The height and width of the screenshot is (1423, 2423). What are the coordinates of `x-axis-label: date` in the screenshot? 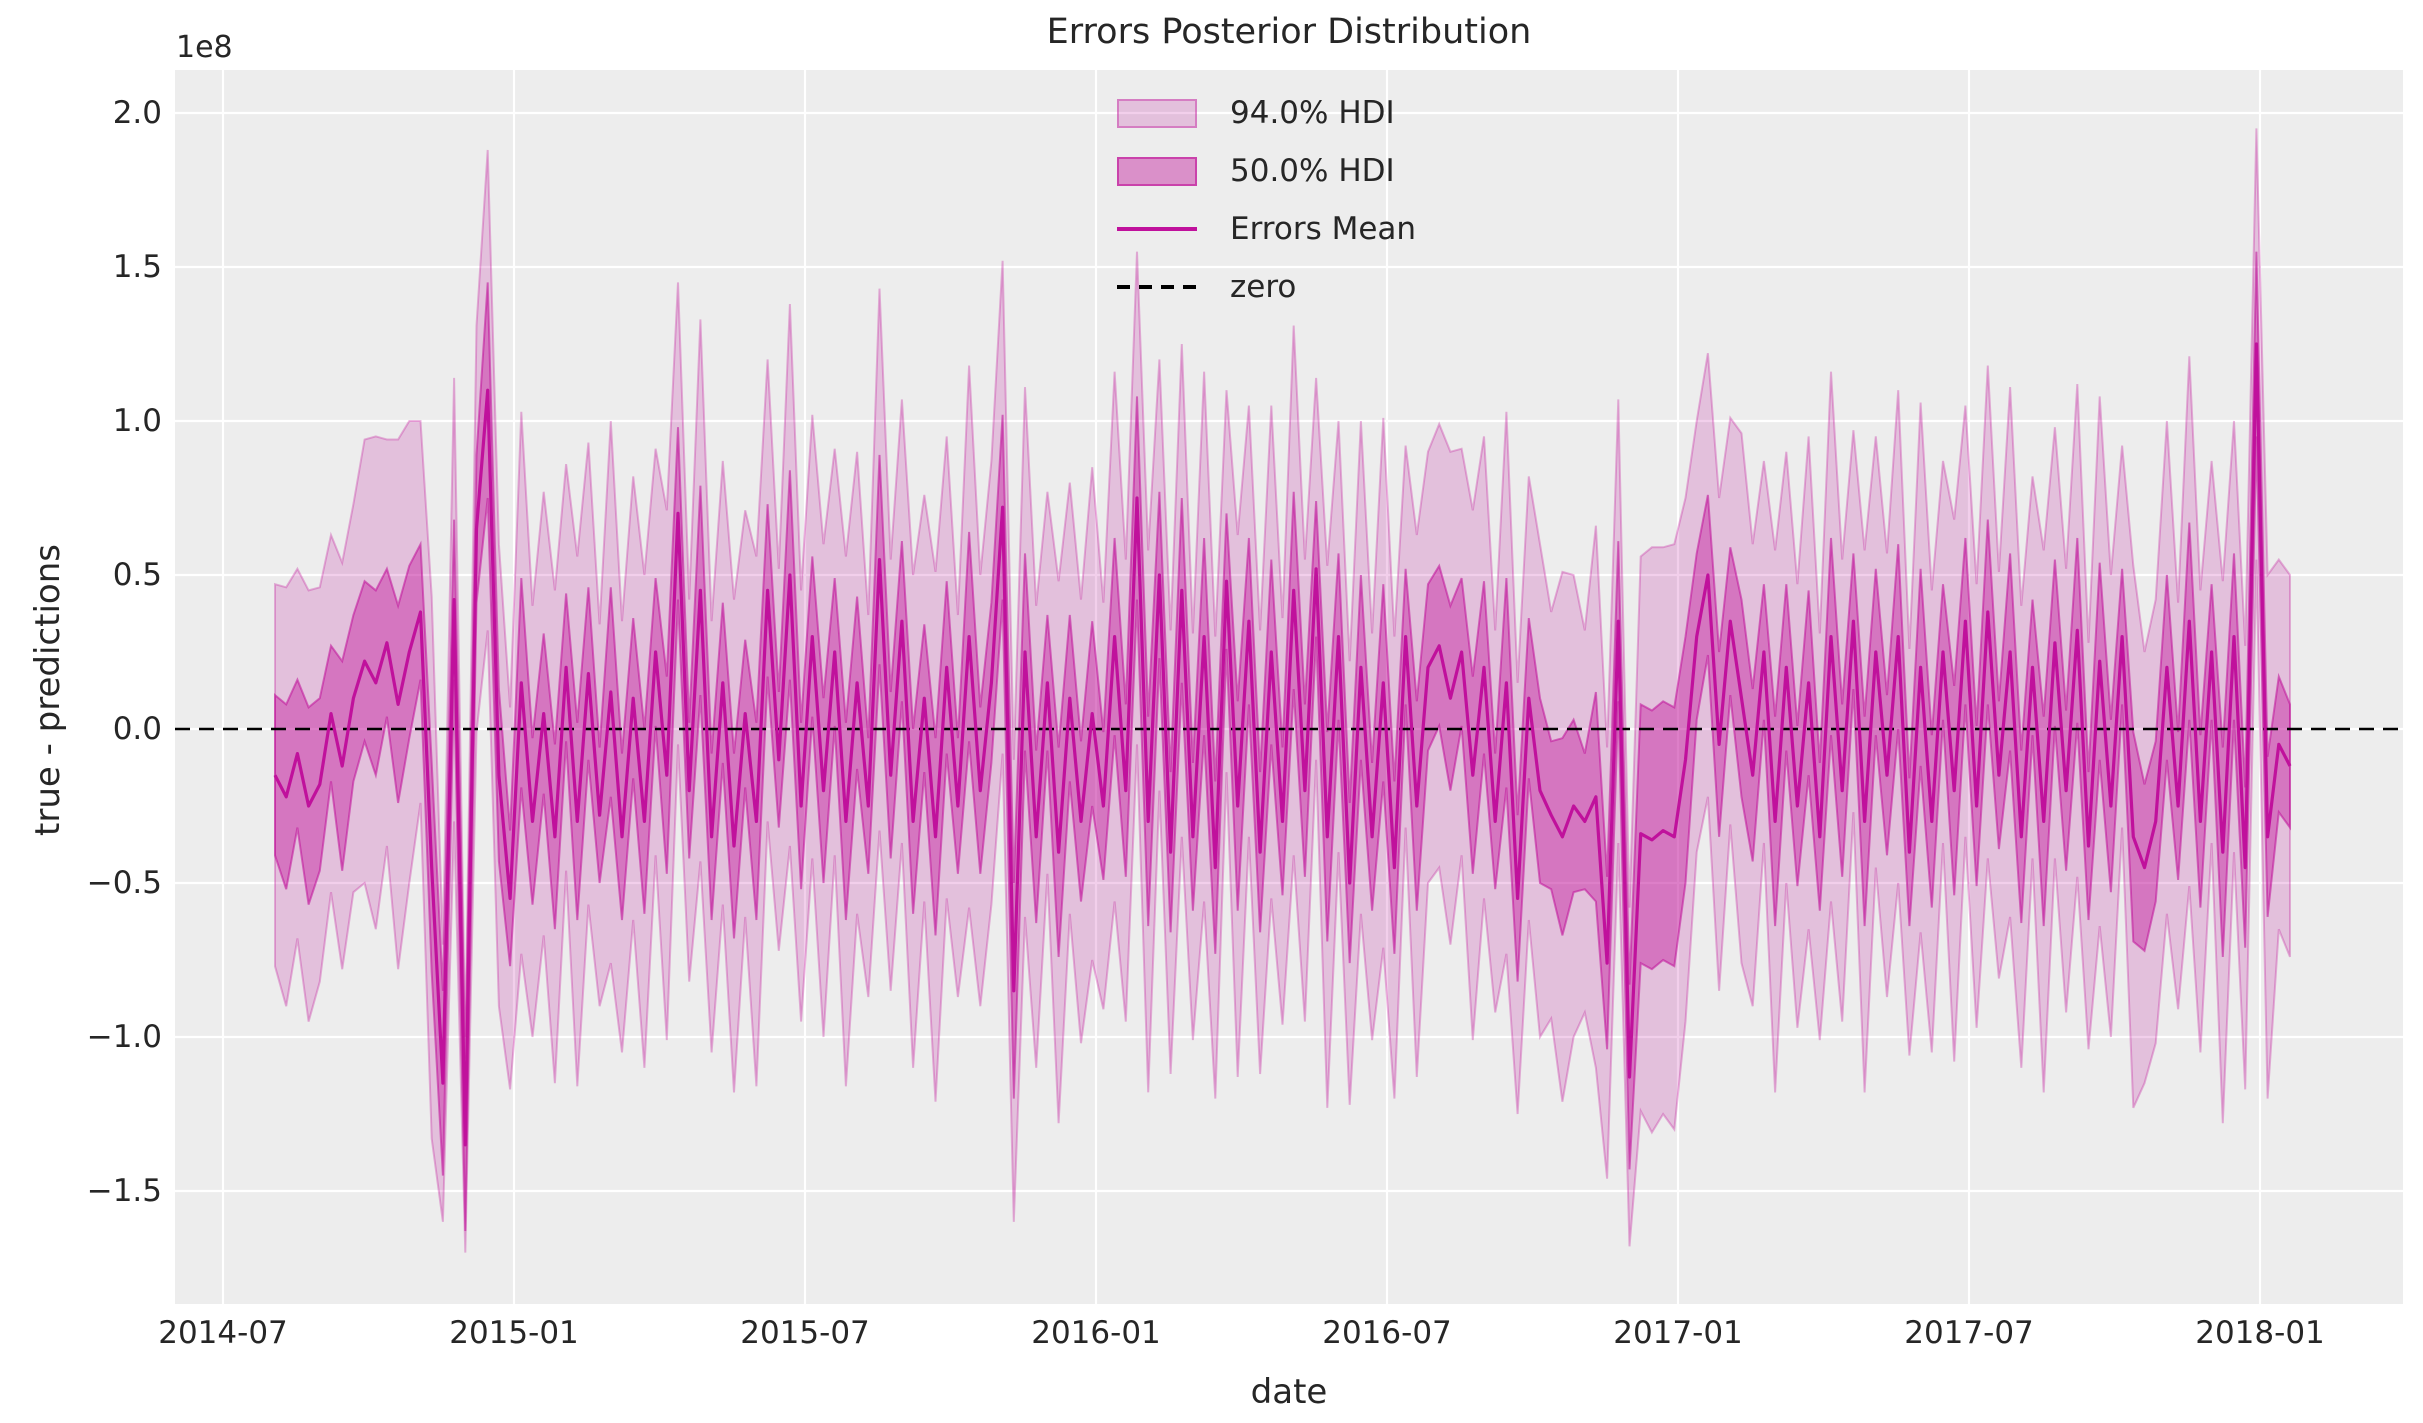 It's located at (1289, 1392).